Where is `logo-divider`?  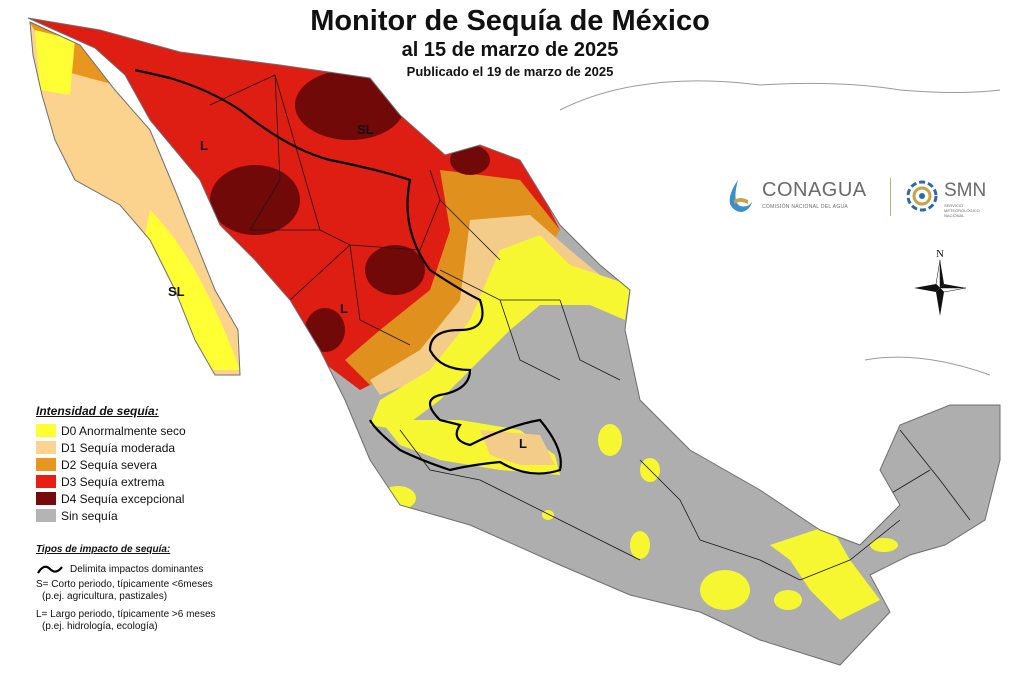 logo-divider is located at coordinates (890, 197).